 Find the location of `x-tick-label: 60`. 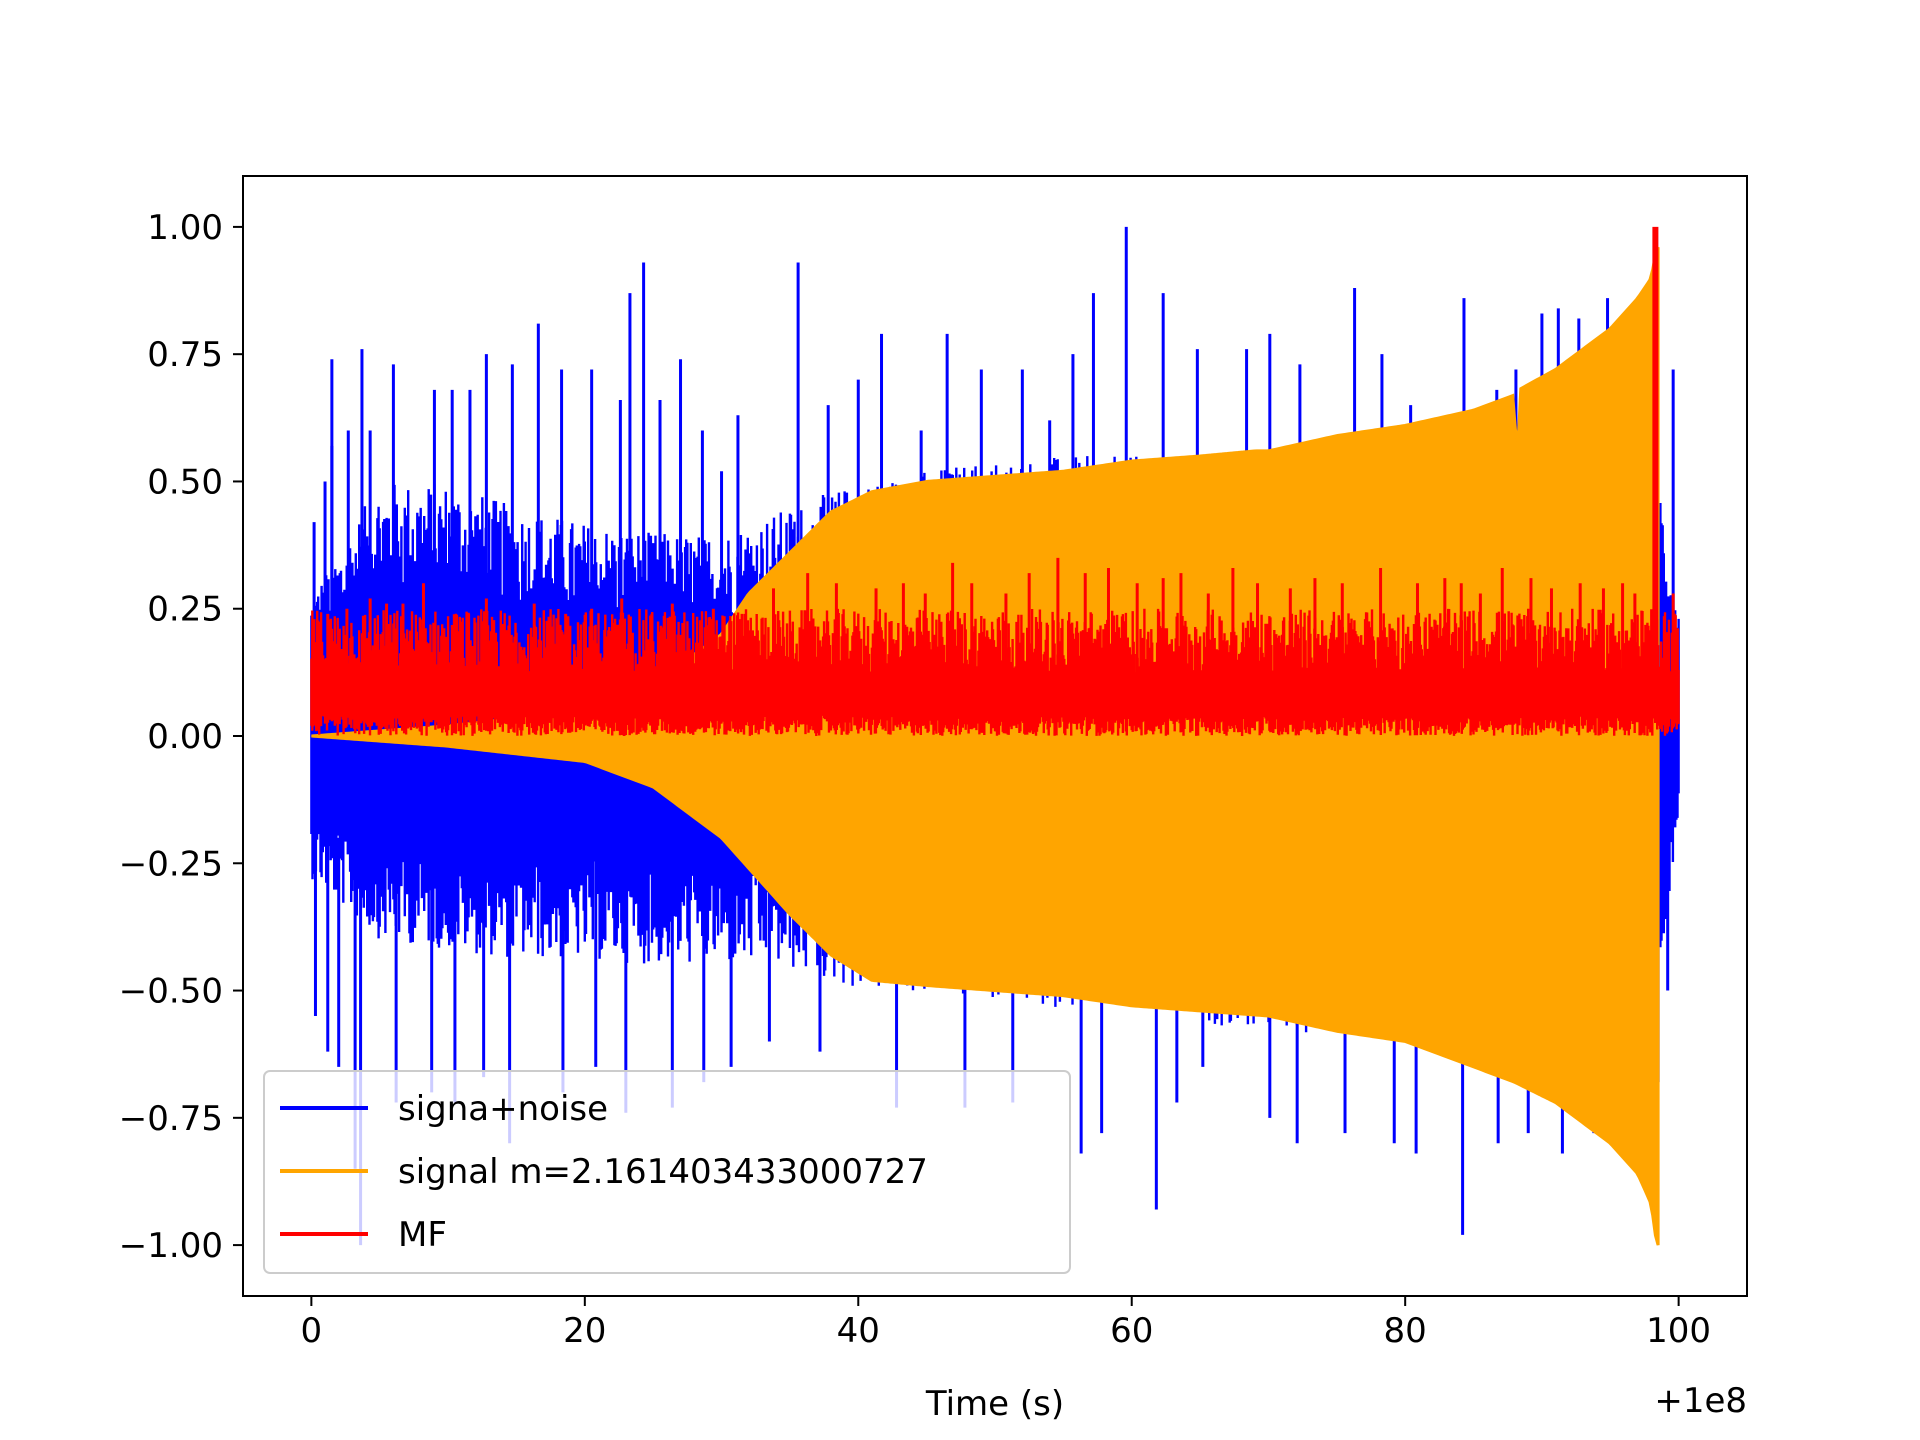

x-tick-label: 60 is located at coordinates (1131, 1331).